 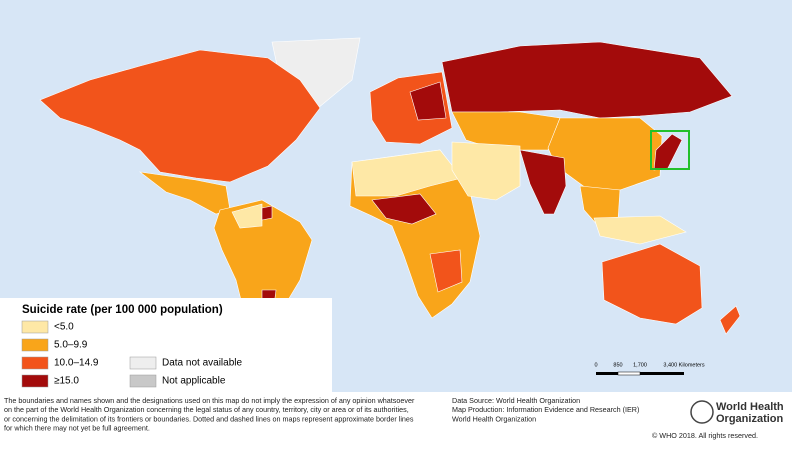 What do you see at coordinates (649, 369) in the screenshot?
I see `scale-bar: 0 850 1,700 3,400 Kilometers` at bounding box center [649, 369].